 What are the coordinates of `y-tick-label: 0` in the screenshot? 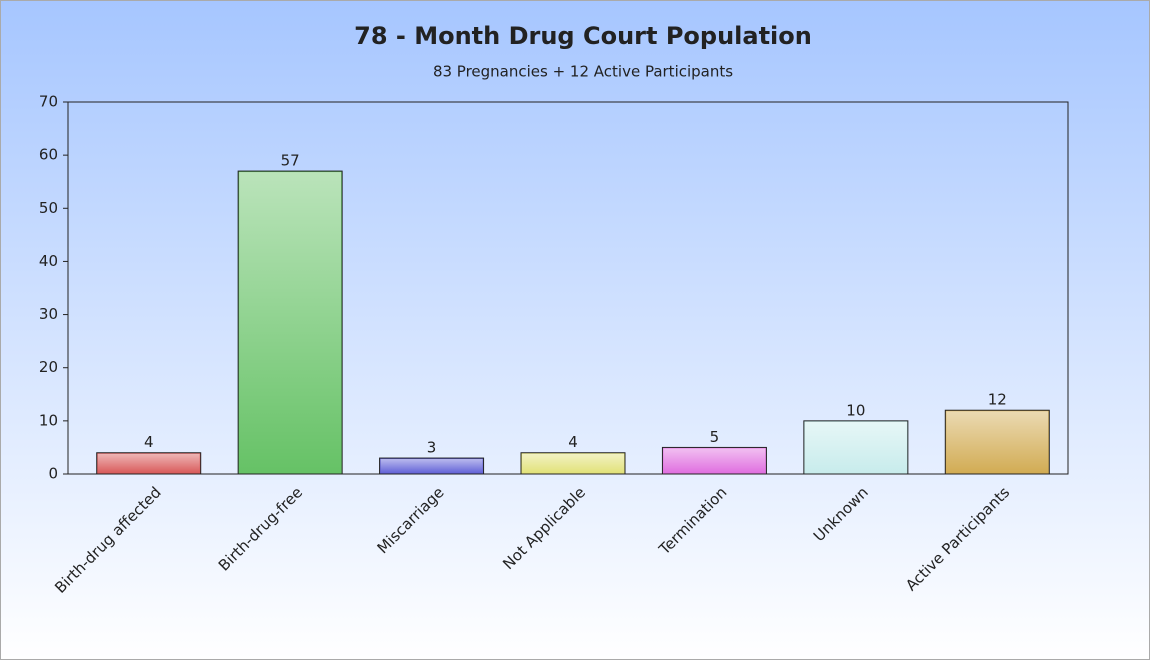 It's located at (53, 474).